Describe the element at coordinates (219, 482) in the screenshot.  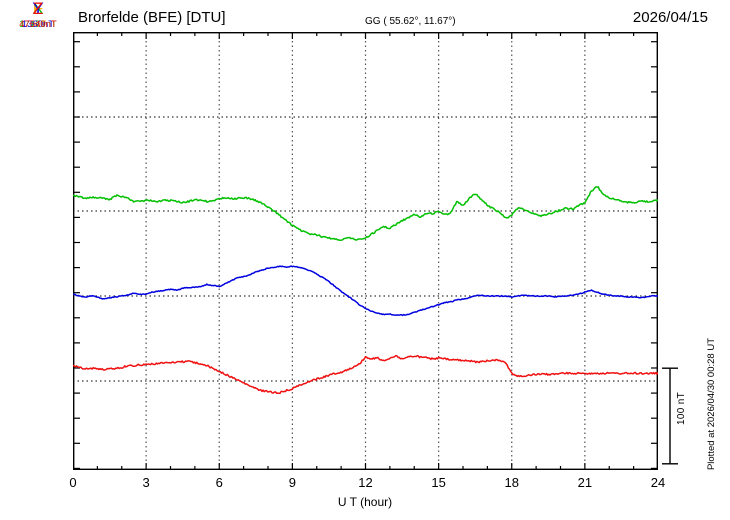
I see `x-tick-label-6: 6` at that location.